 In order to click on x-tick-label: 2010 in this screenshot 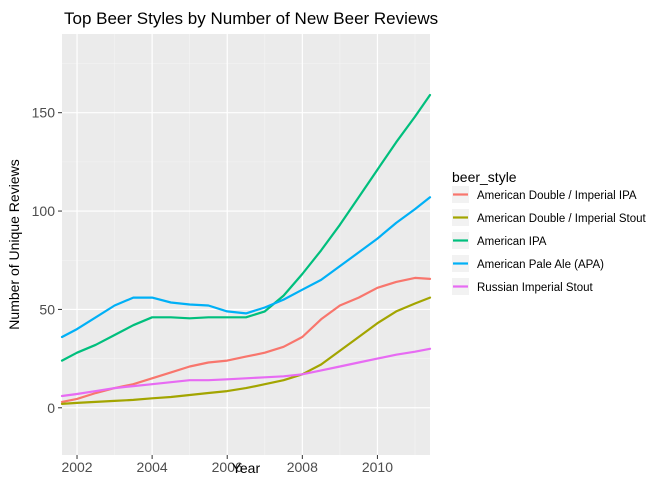, I will do `click(377, 467)`.